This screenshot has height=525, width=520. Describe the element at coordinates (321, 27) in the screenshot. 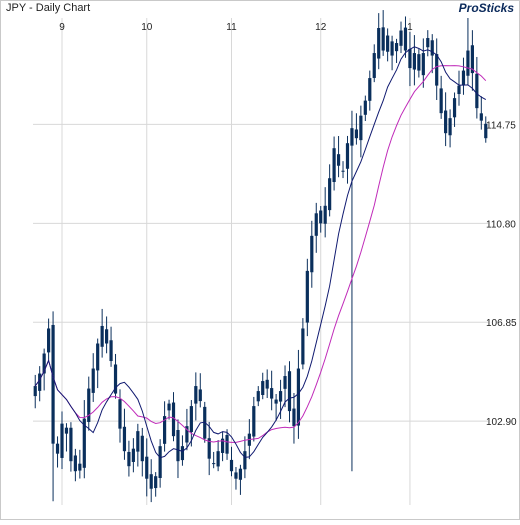

I see `x-tick-label: 12` at that location.